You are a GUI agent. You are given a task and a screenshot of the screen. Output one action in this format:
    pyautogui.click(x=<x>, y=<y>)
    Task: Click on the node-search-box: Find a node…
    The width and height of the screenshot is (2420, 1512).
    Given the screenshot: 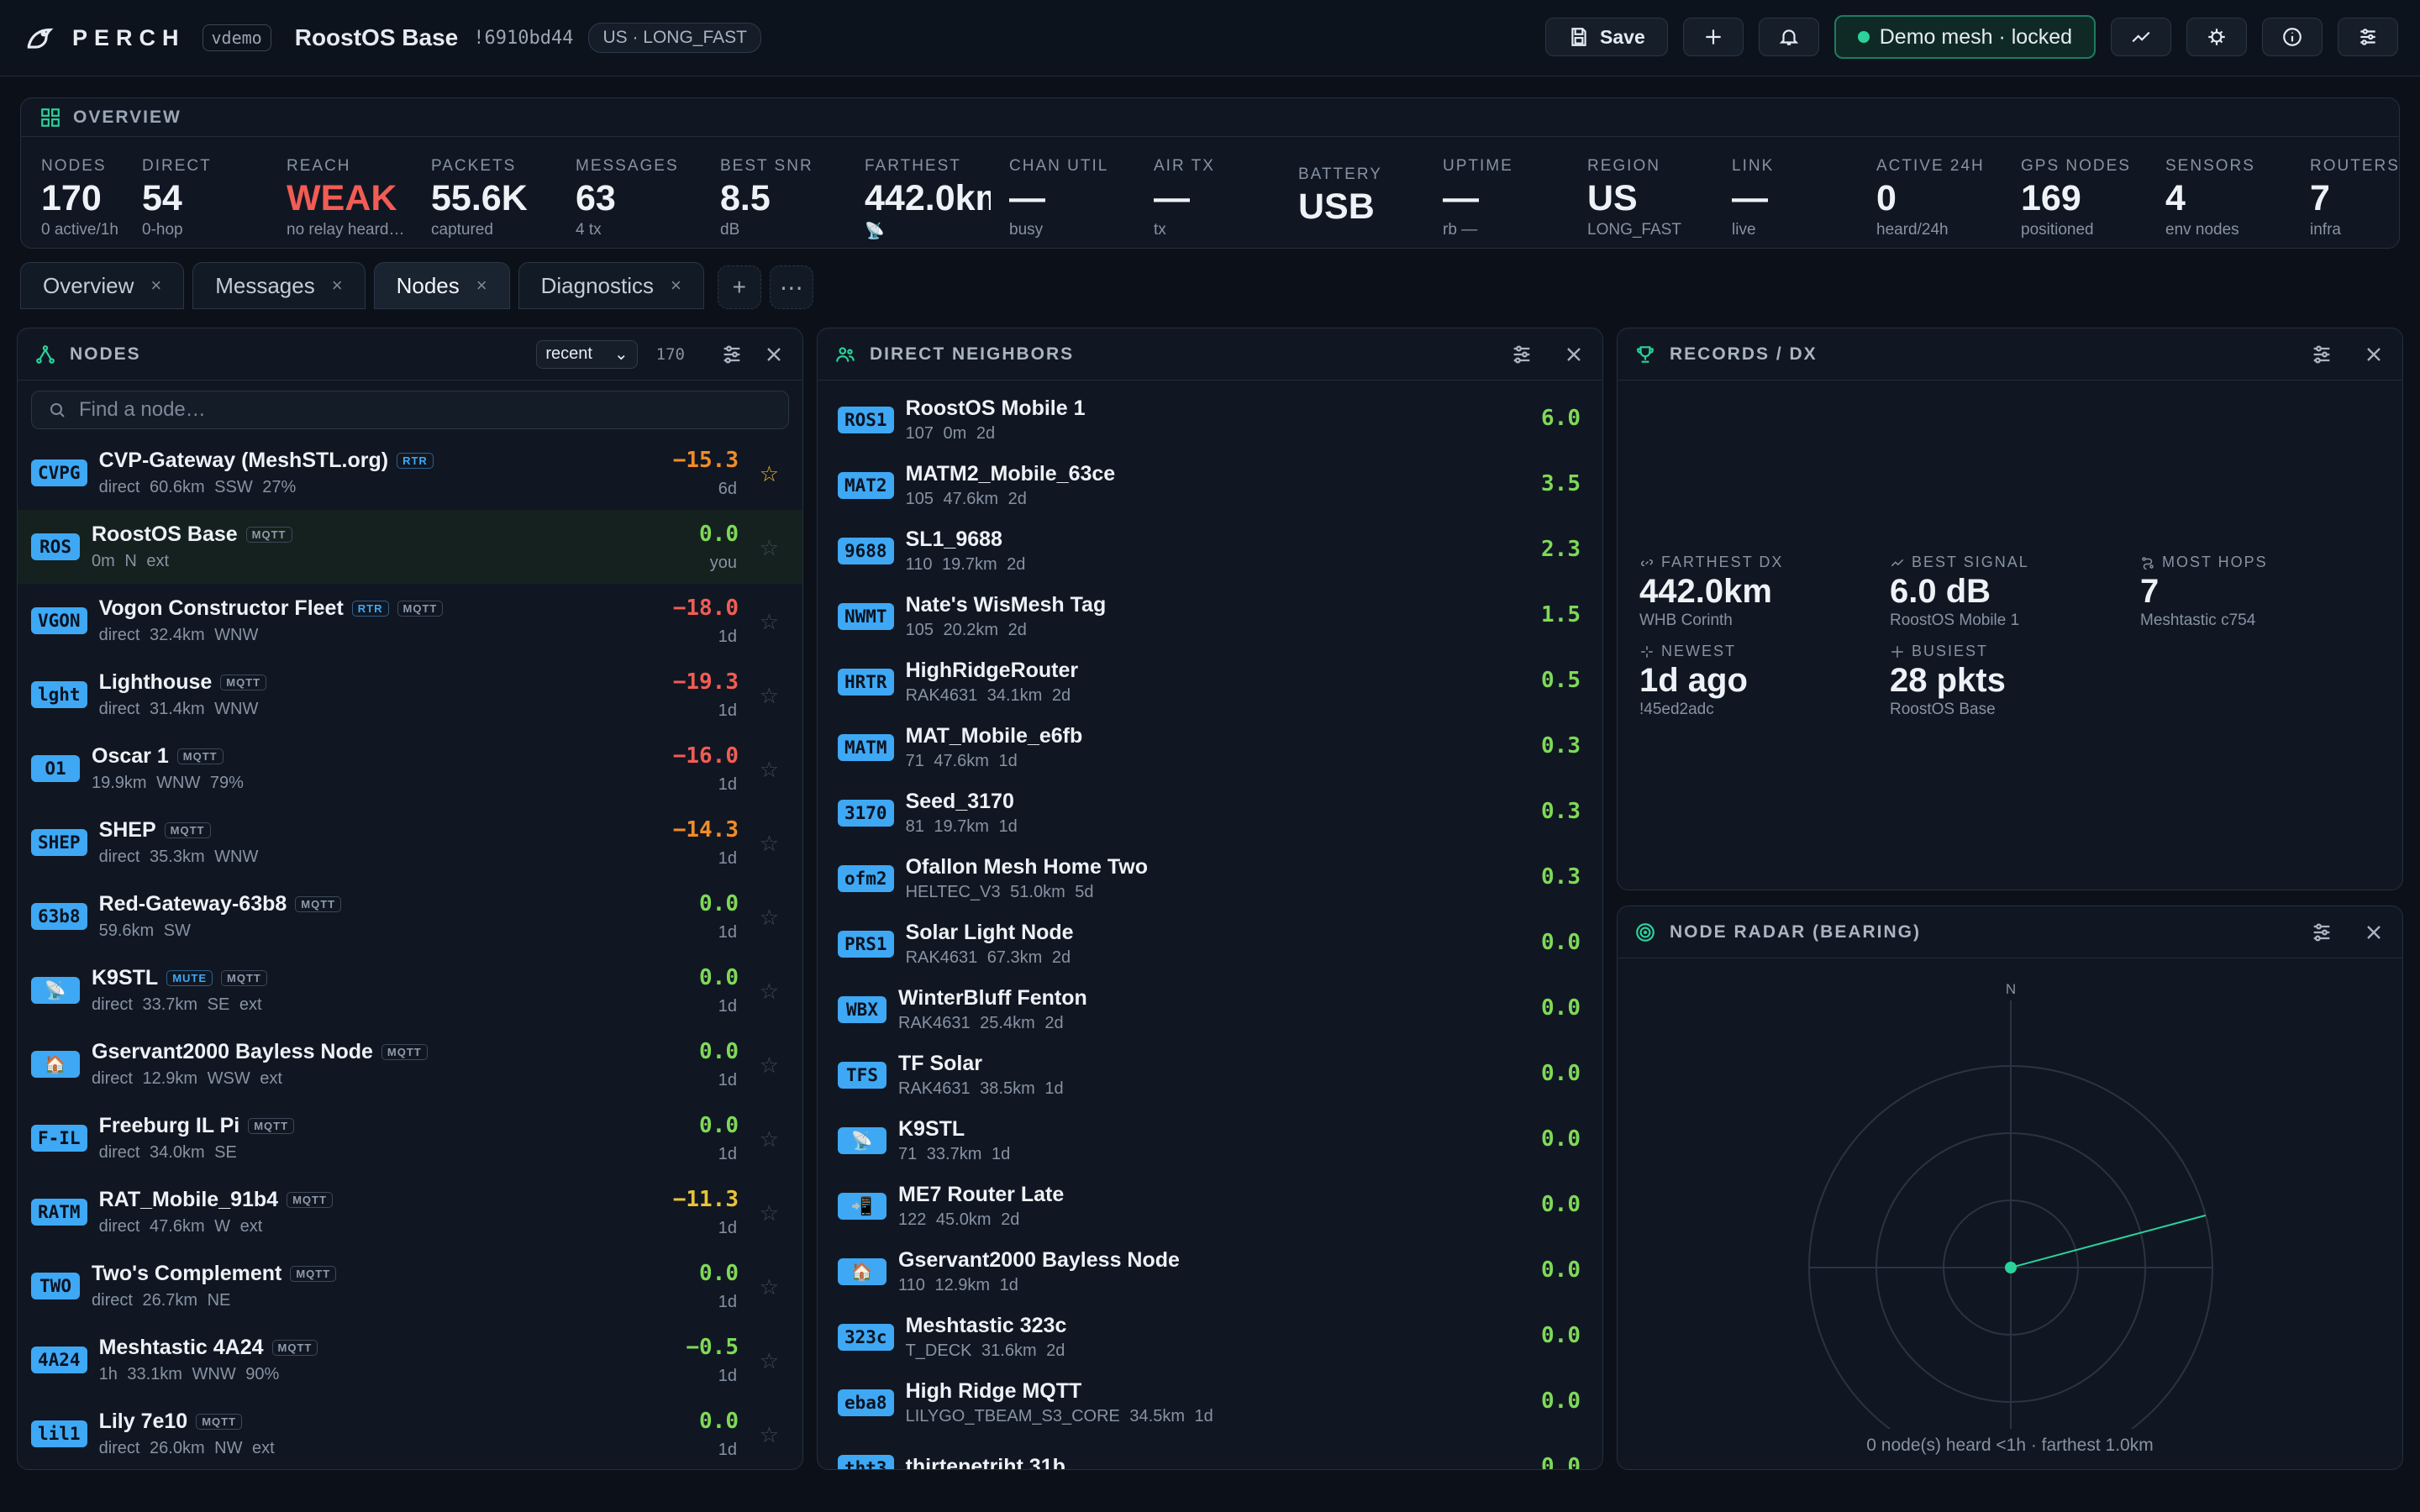 What is the action you would take?
    pyautogui.click(x=410, y=410)
    